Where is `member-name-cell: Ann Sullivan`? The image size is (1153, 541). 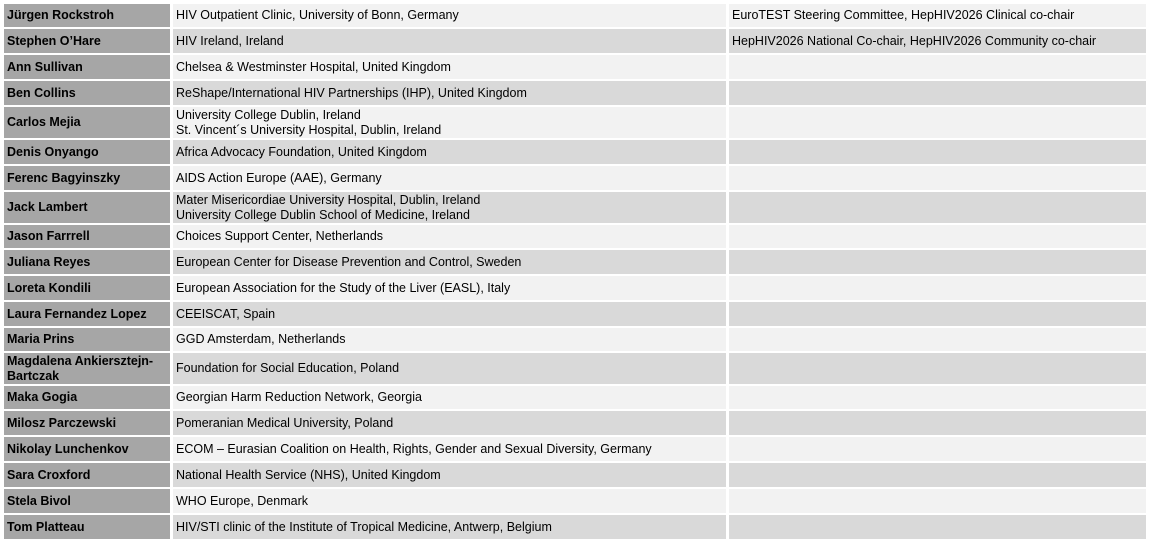 member-name-cell: Ann Sullivan is located at coordinates (87, 67).